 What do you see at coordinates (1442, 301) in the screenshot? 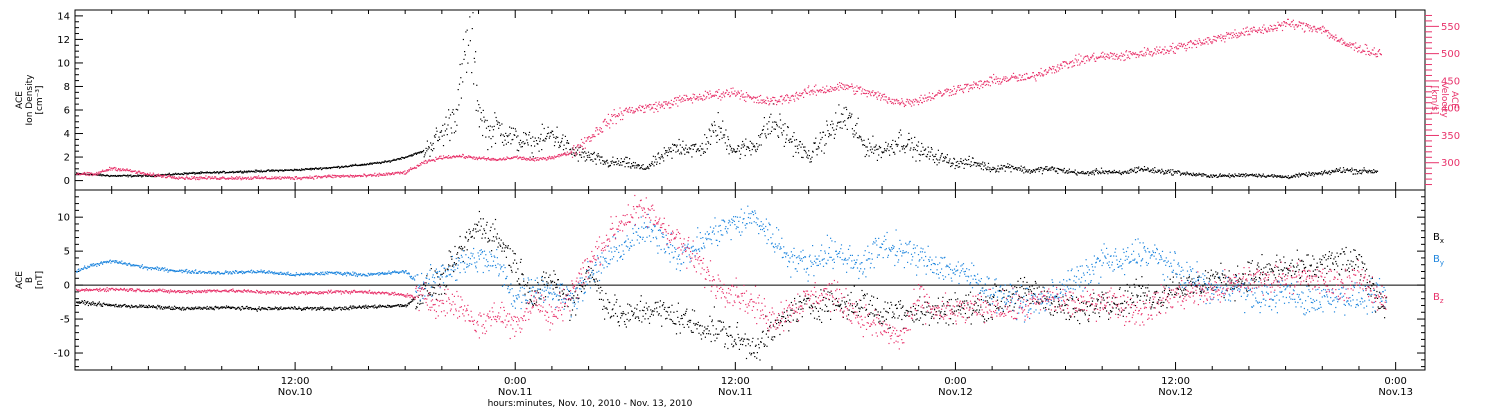
I see `legend-subscript: z` at bounding box center [1442, 301].